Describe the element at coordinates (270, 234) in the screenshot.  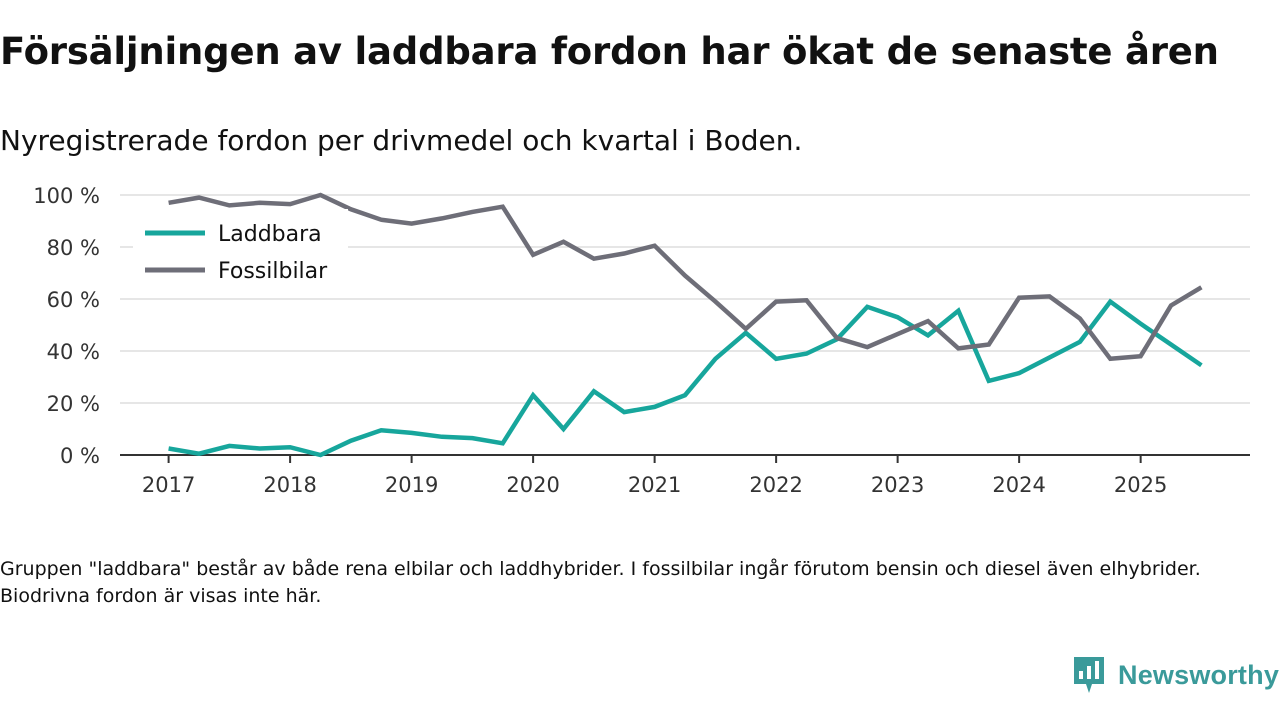
I see `legend-label-laddbara: Laddbara` at that location.